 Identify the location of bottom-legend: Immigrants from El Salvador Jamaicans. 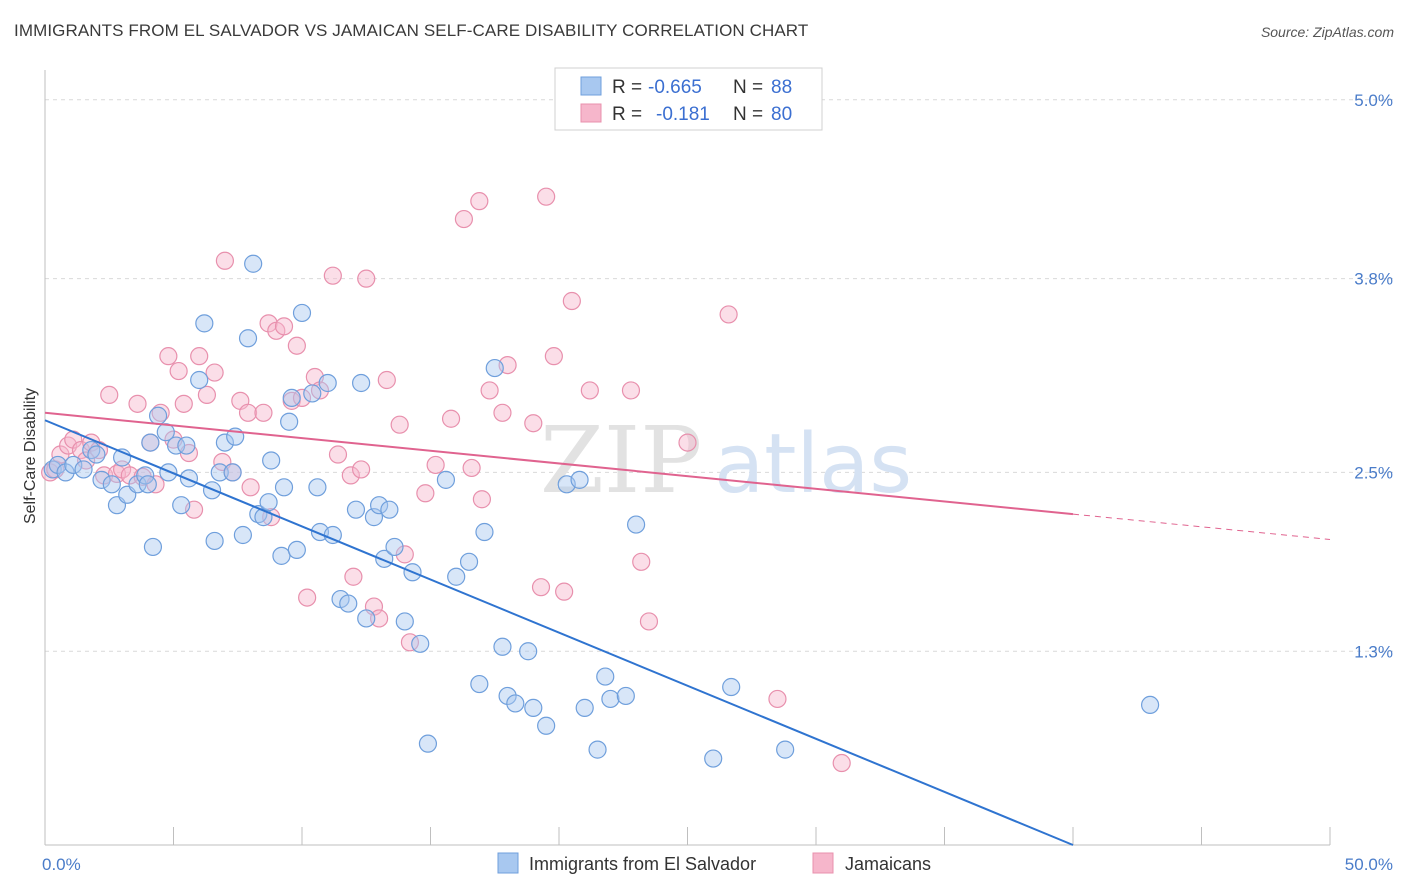
(714, 863).